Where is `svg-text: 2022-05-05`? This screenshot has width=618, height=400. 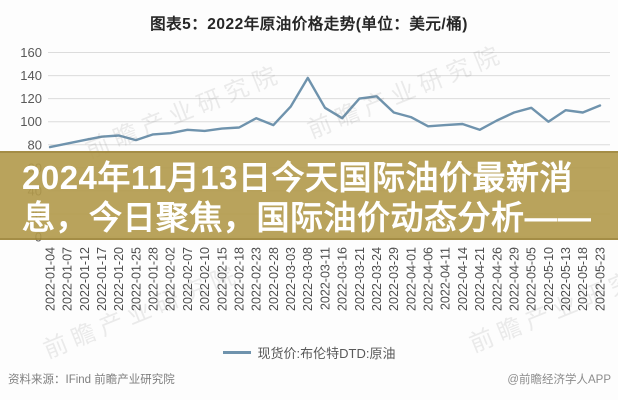
svg-text: 2022-05-05 is located at coordinates (532, 279).